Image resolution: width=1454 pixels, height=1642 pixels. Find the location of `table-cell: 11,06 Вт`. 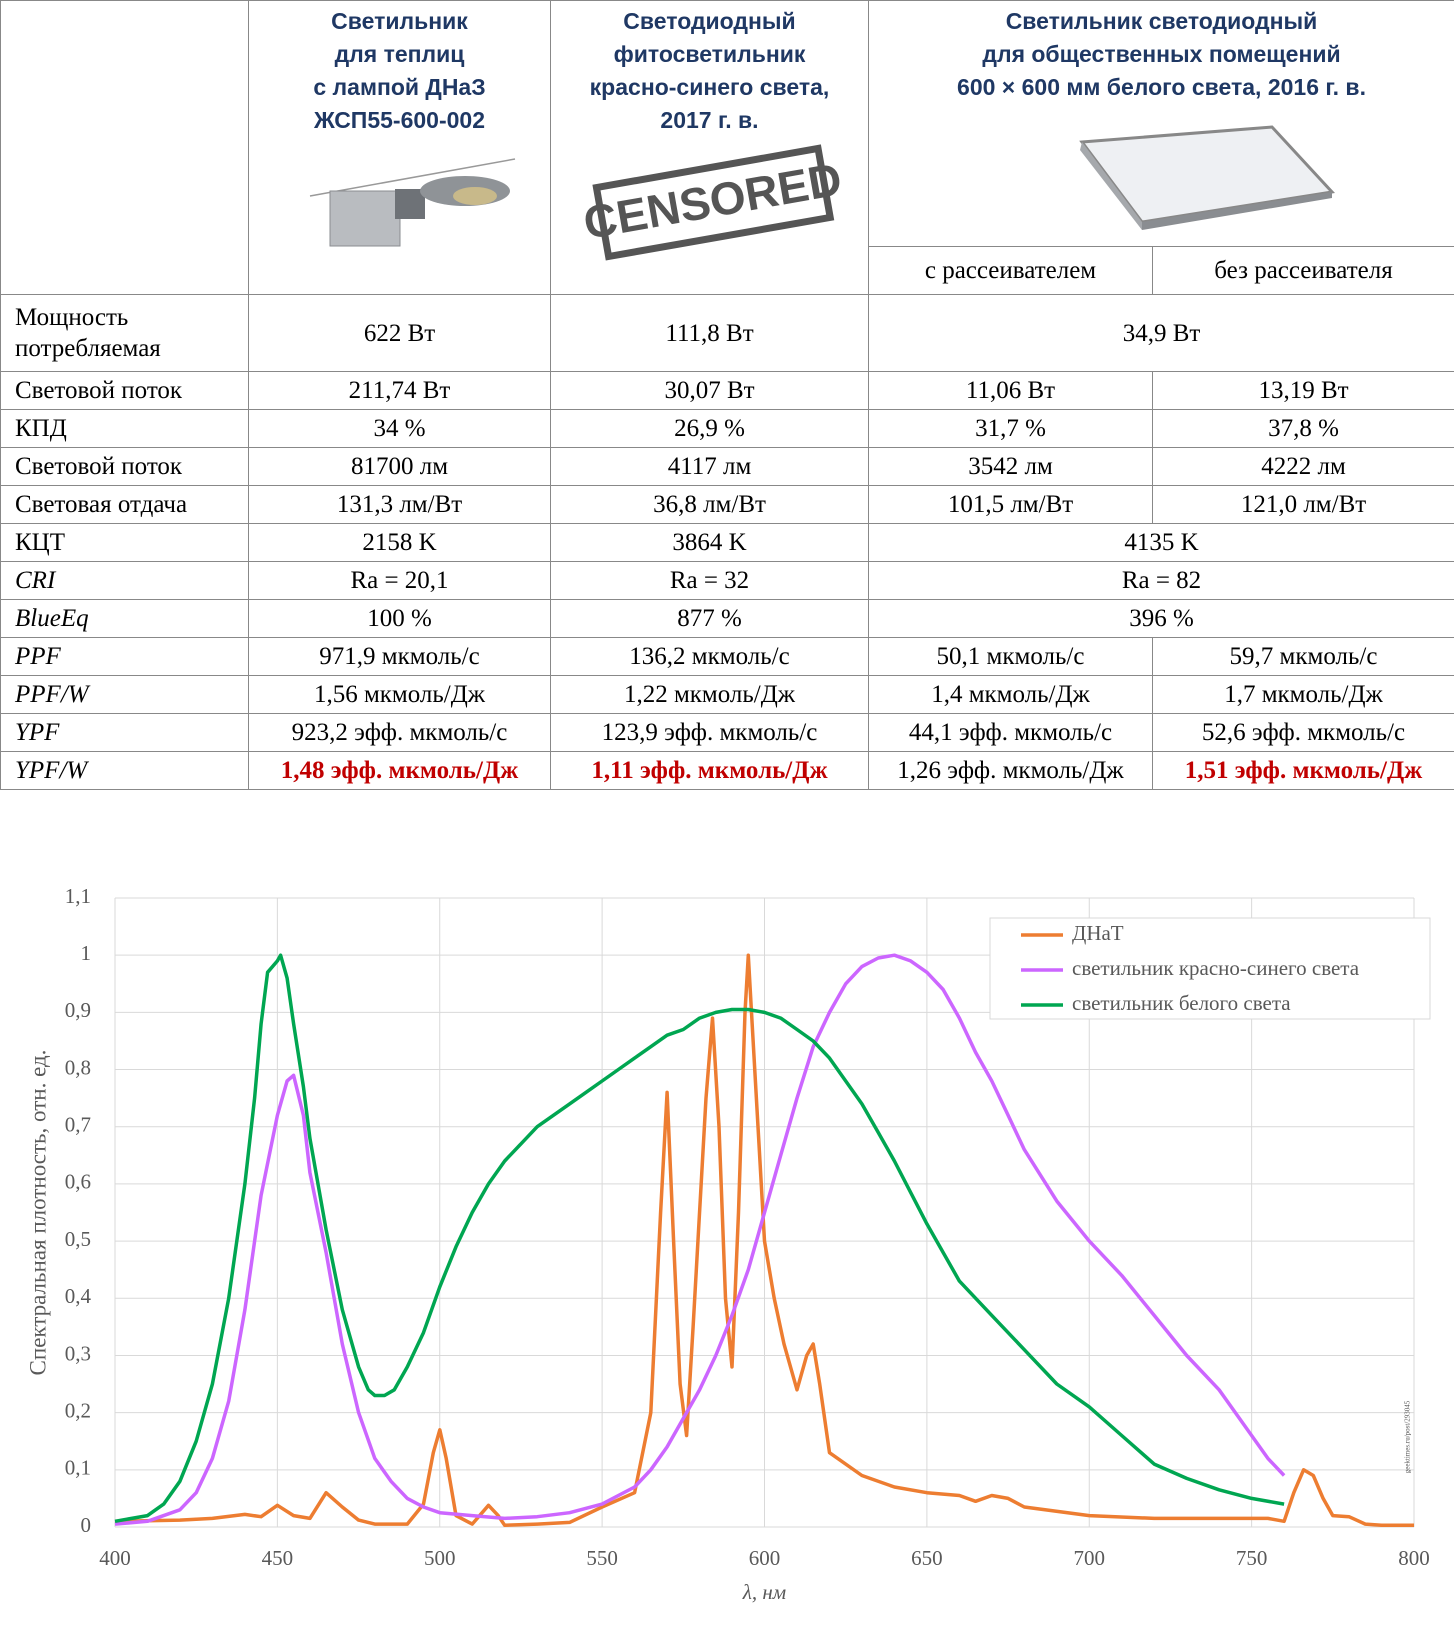

table-cell: 11,06 Вт is located at coordinates (1010, 390).